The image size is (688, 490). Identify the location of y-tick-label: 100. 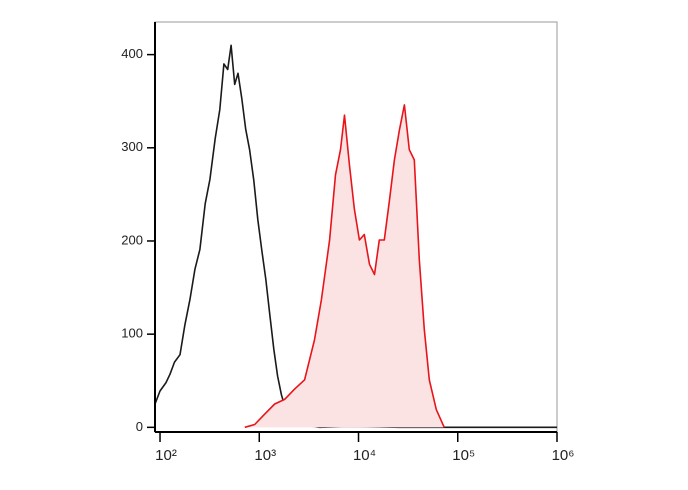
(132, 333).